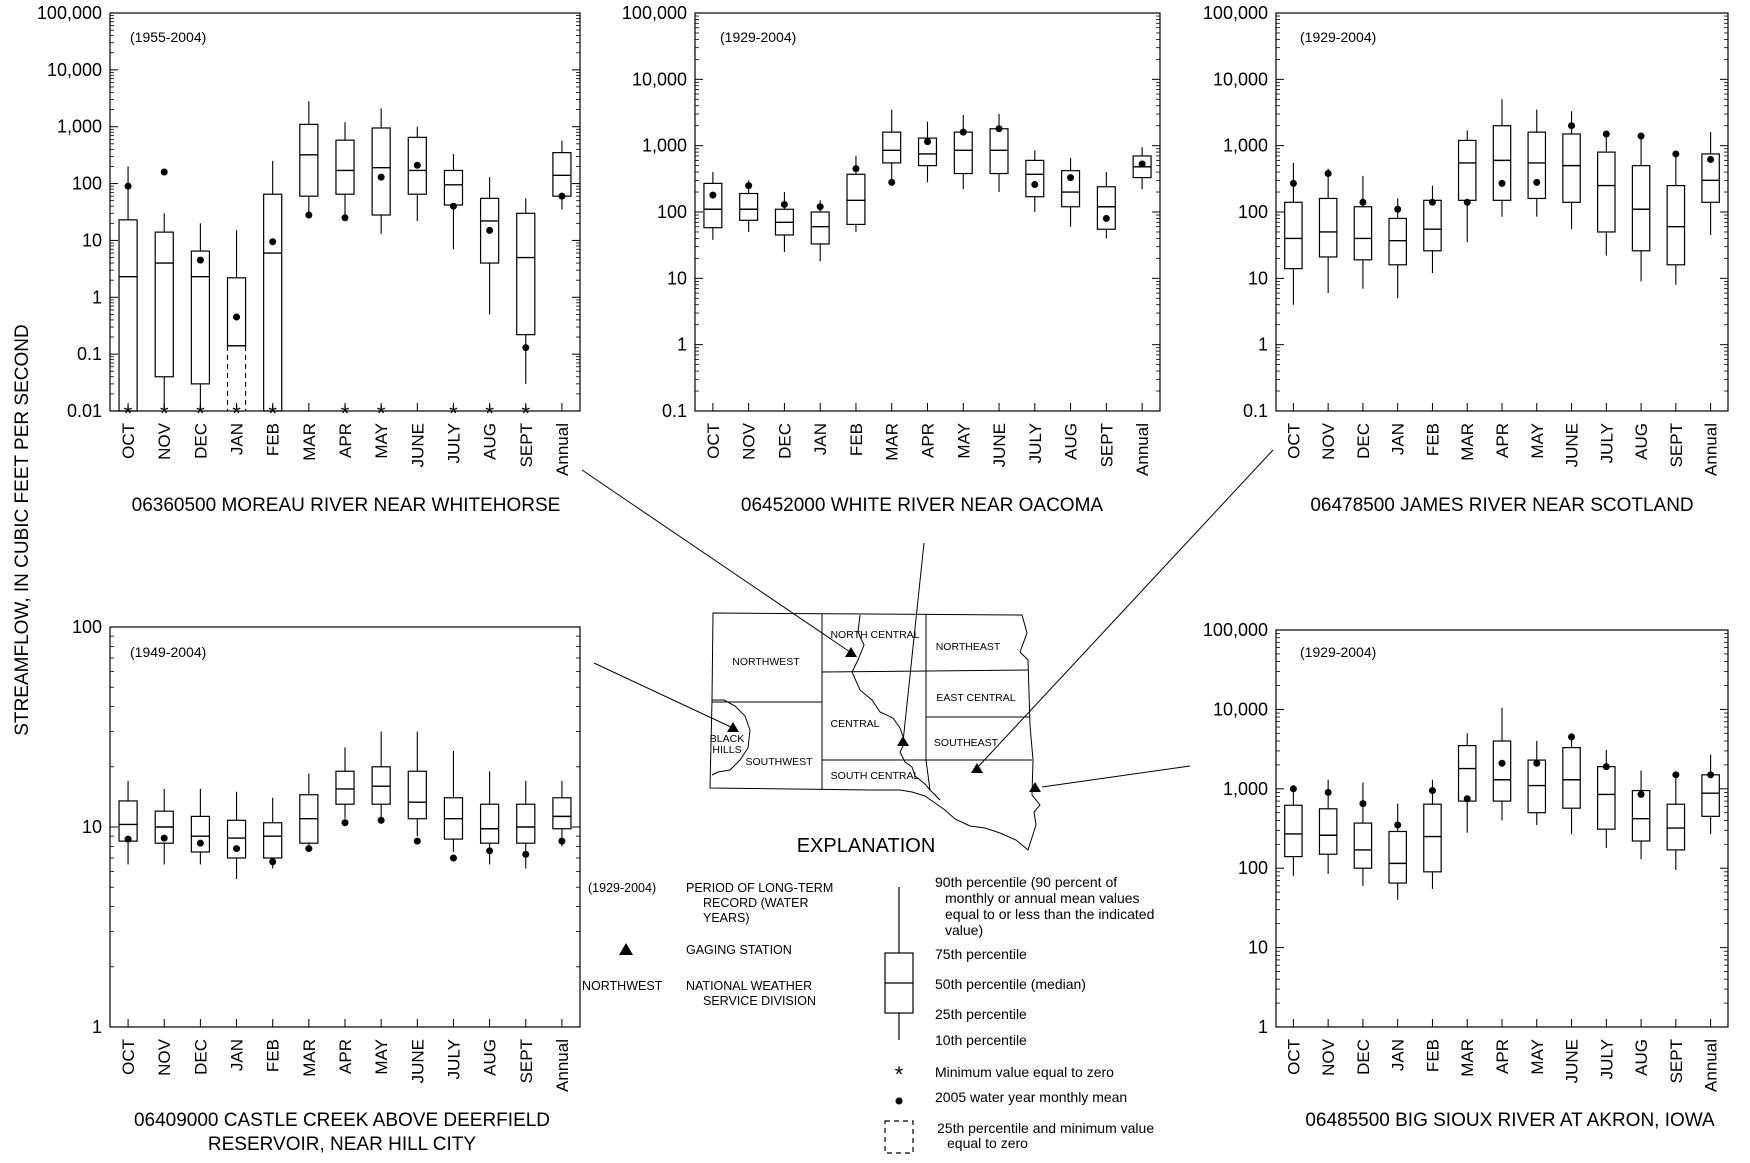 Image resolution: width=1750 pixels, height=1163 pixels. Describe the element at coordinates (1537, 907) in the screenshot. I see `box-may: MAY` at that location.